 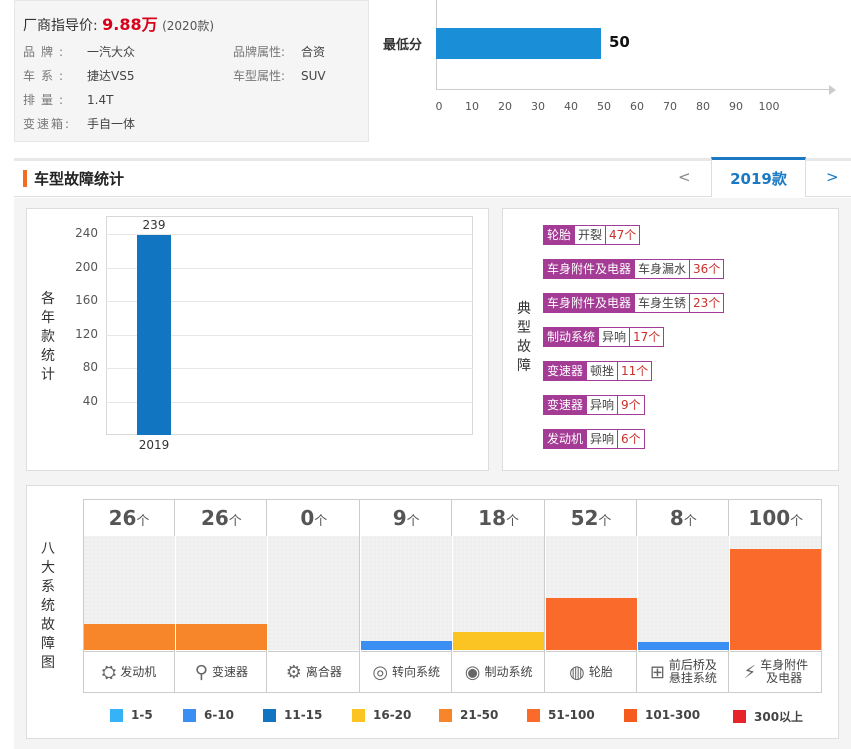 What do you see at coordinates (832, 90) in the screenshot?
I see `score-axis-arrow-icon` at bounding box center [832, 90].